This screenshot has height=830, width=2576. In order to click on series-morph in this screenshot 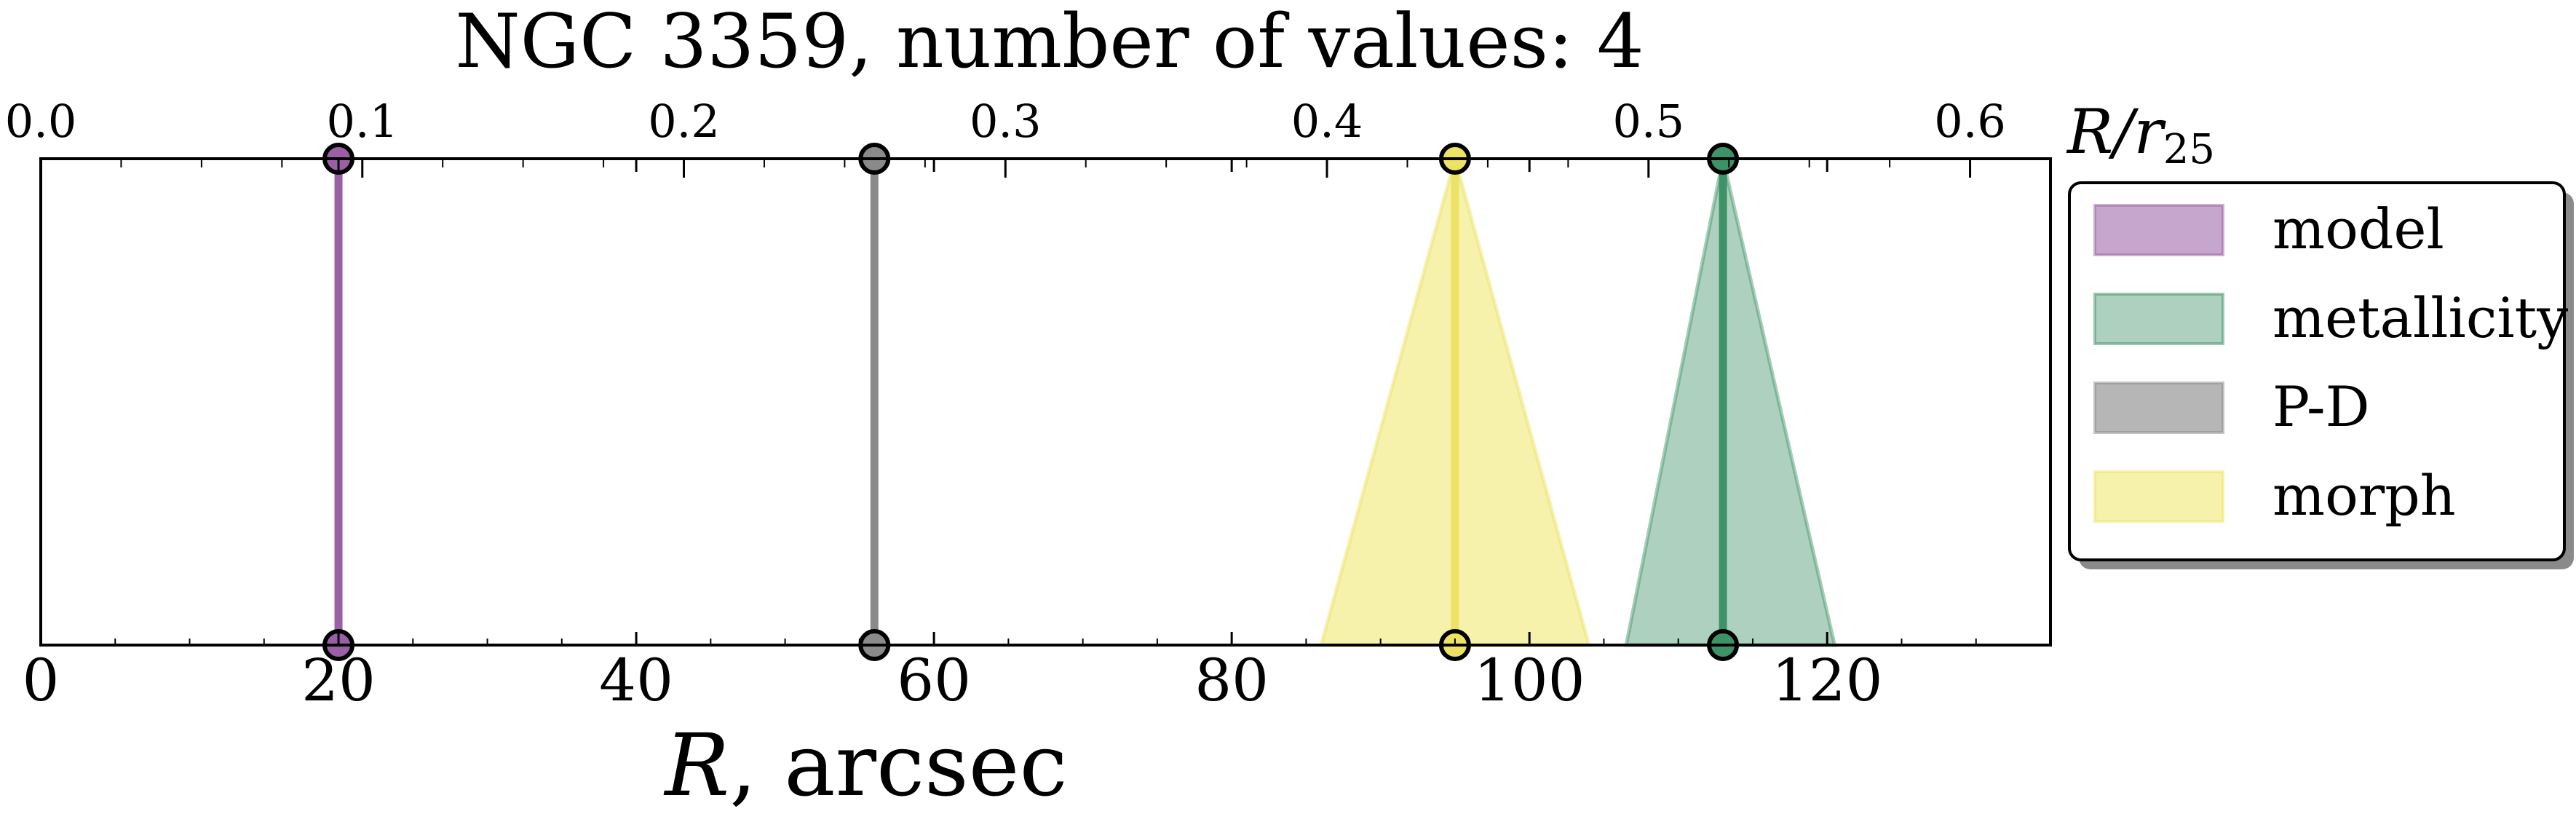, I will do `click(1455, 402)`.